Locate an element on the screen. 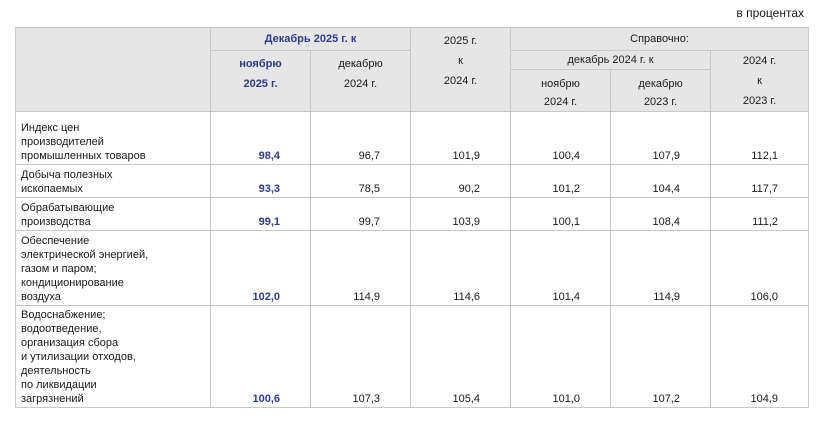  cell-dec2023: 107,2 is located at coordinates (661, 356).